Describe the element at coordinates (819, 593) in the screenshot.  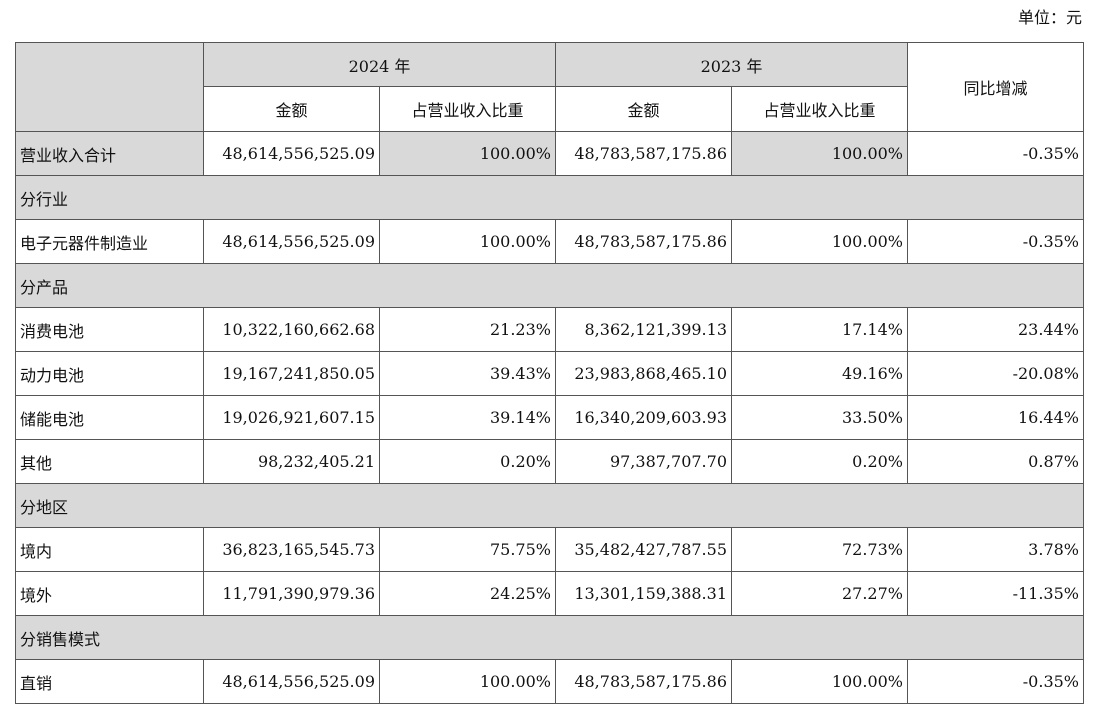
I see `ratio-2023: 27.27%` at that location.